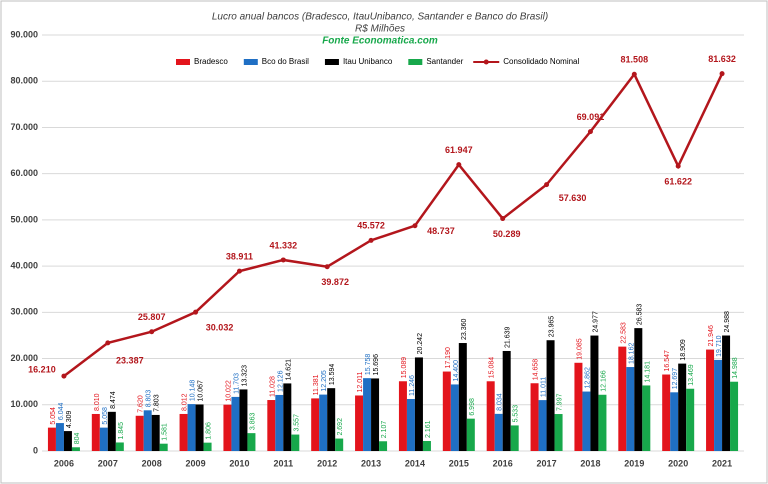  What do you see at coordinates (244, 376) in the screenshot?
I see `bar-value-label: 13.323` at bounding box center [244, 376].